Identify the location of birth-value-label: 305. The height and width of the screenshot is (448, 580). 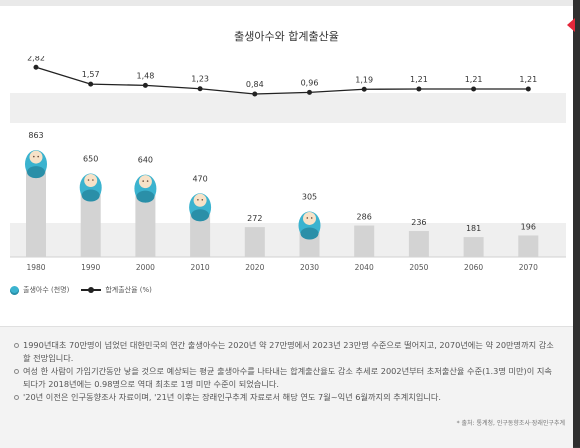
(309, 196).